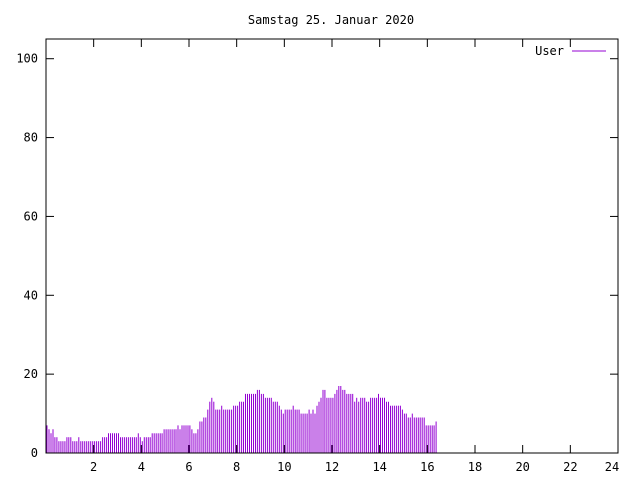 This screenshot has height=480, width=640. I want to click on y-tick-label: 0, so click(34, 453).